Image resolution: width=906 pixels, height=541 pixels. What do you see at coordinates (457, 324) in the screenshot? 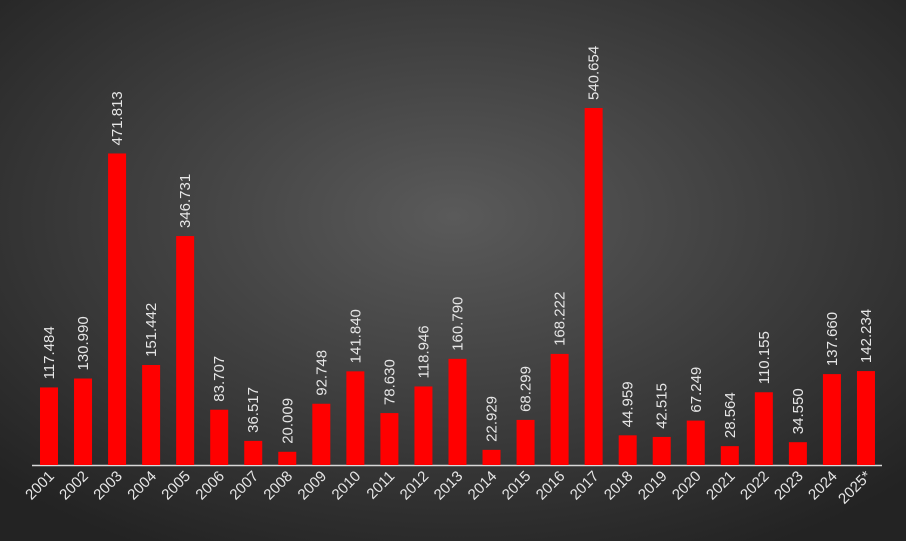
I see `value-label: 160.790` at bounding box center [457, 324].